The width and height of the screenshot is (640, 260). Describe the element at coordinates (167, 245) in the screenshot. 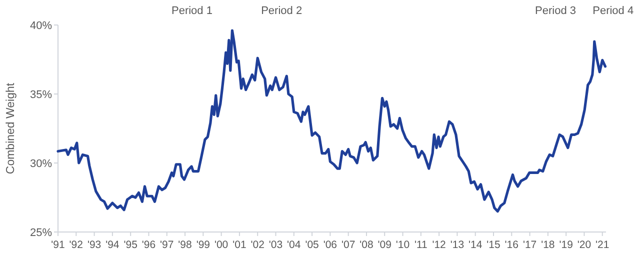

I see `x-tick-label: '97` at that location.